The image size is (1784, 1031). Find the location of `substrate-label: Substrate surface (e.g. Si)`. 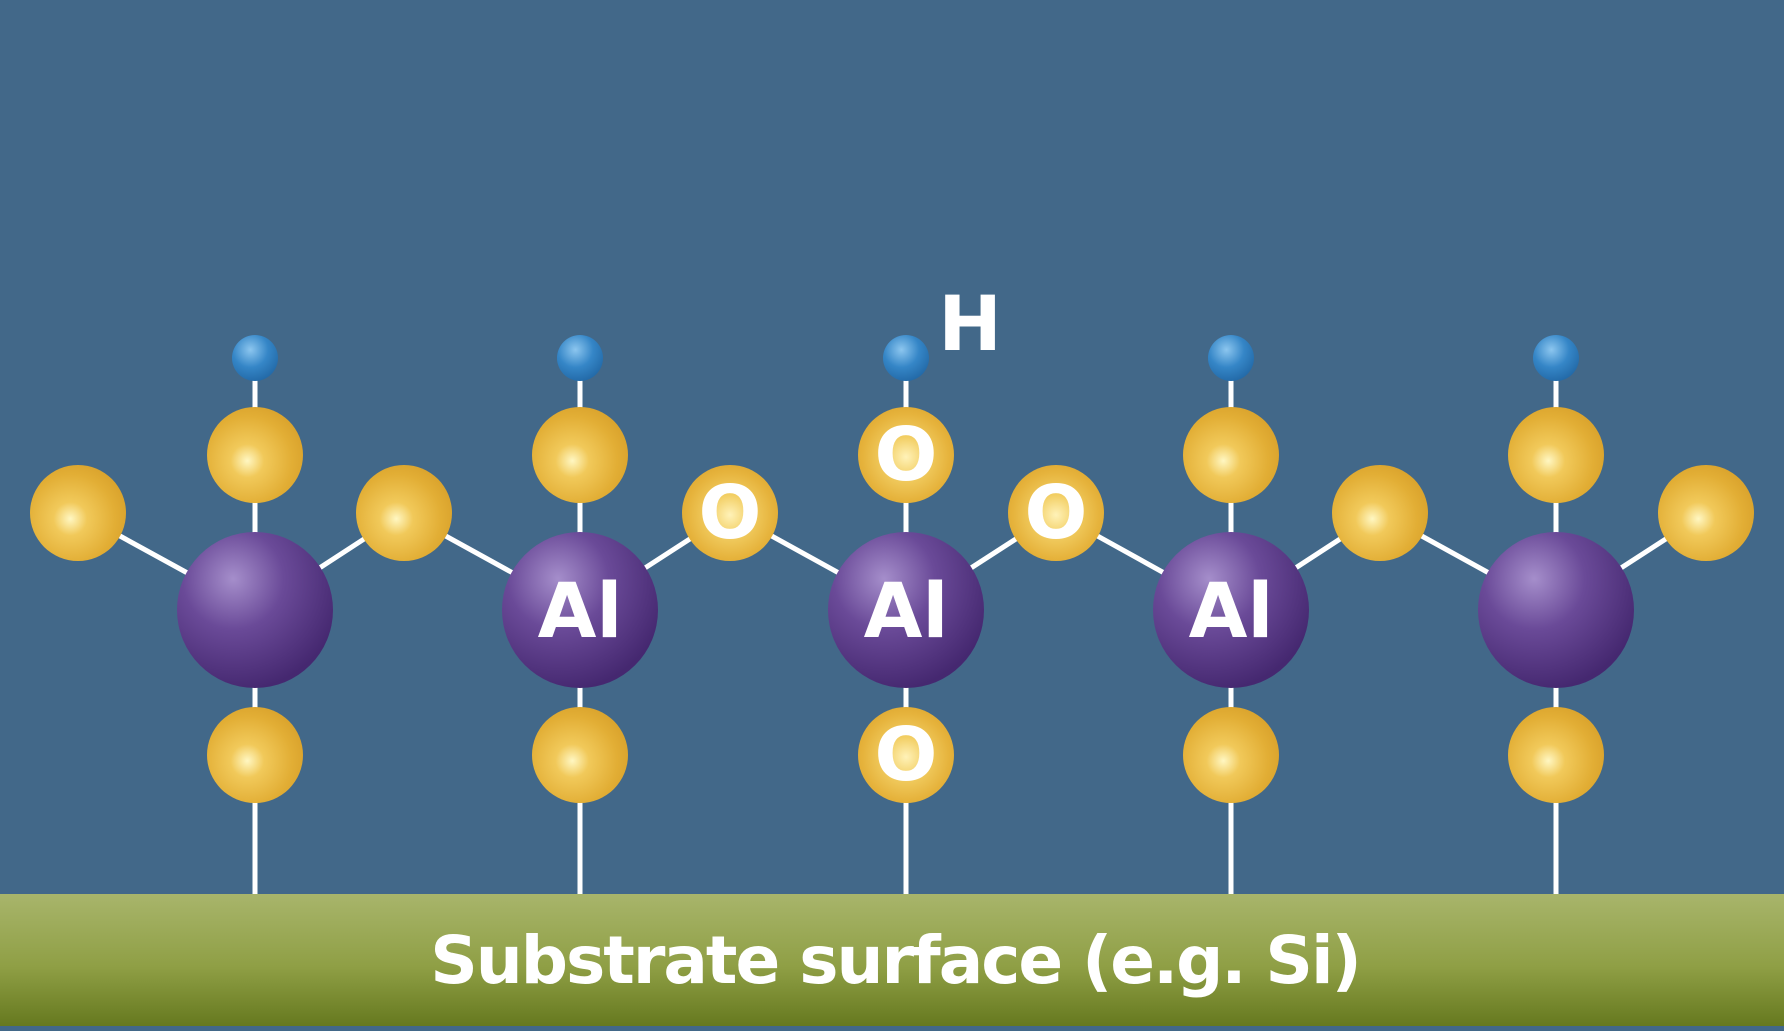

substrate-label: Substrate surface (e.g. Si) is located at coordinates (895, 960).